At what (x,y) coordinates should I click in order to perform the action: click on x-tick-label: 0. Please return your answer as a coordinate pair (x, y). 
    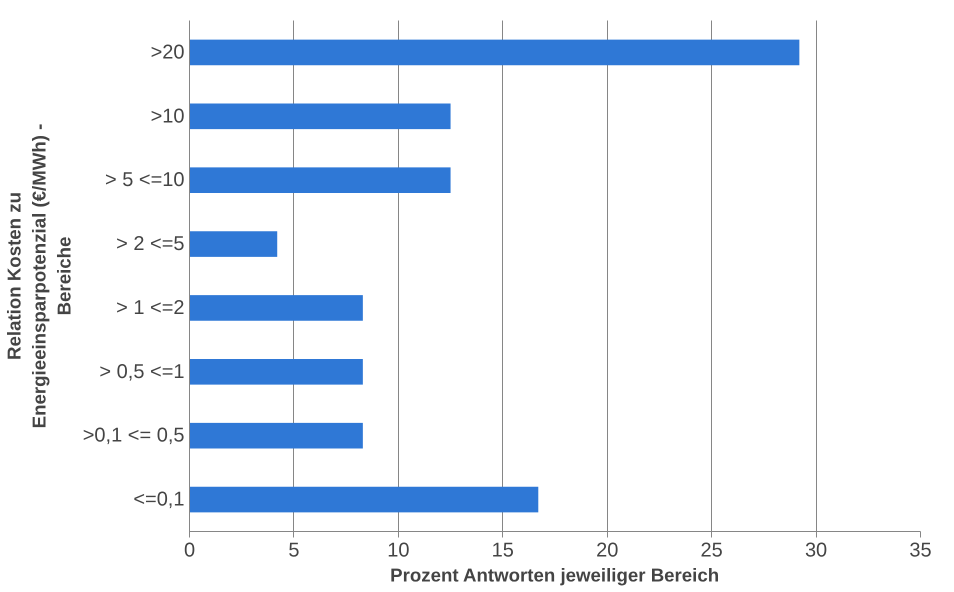
    Looking at the image, I should click on (190, 551).